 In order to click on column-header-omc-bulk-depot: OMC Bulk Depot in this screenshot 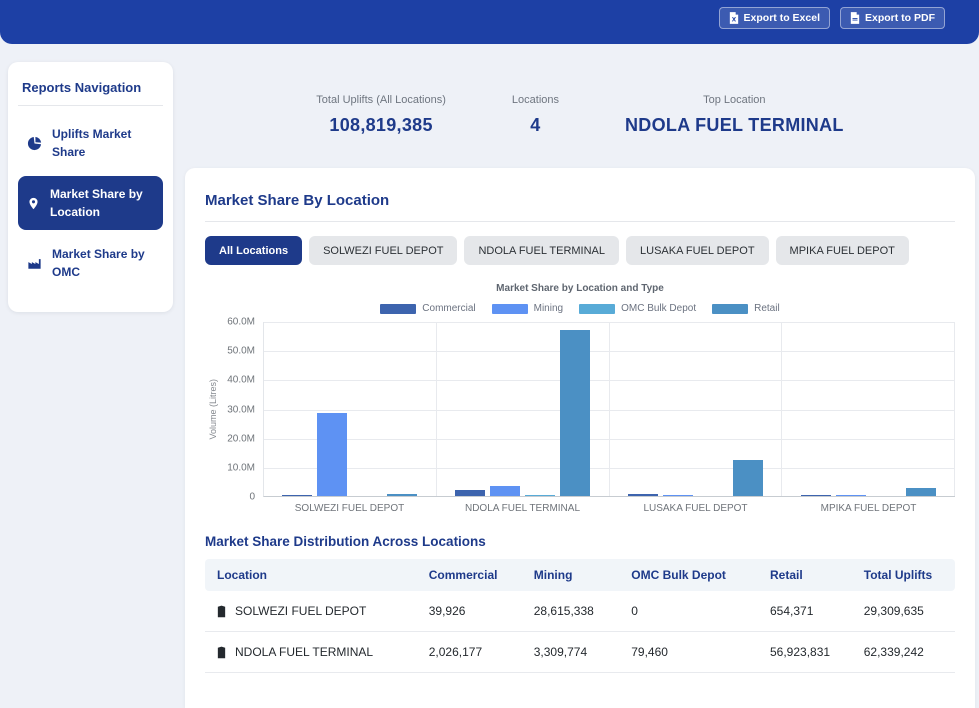, I will do `click(690, 575)`.